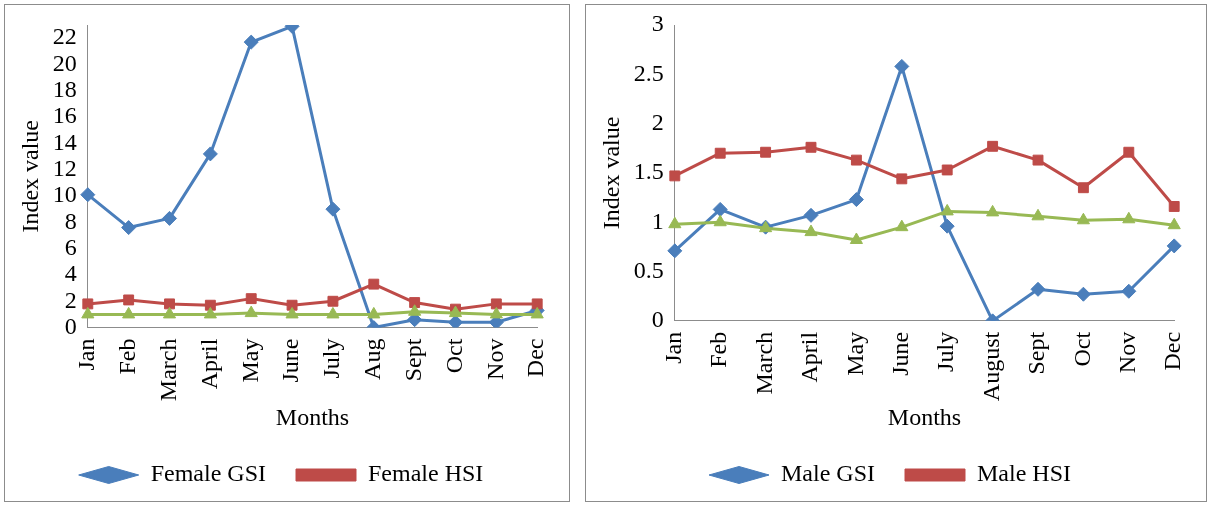 The width and height of the screenshot is (1211, 506). What do you see at coordinates (64, 89) in the screenshot?
I see `y-tick-label: 18` at bounding box center [64, 89].